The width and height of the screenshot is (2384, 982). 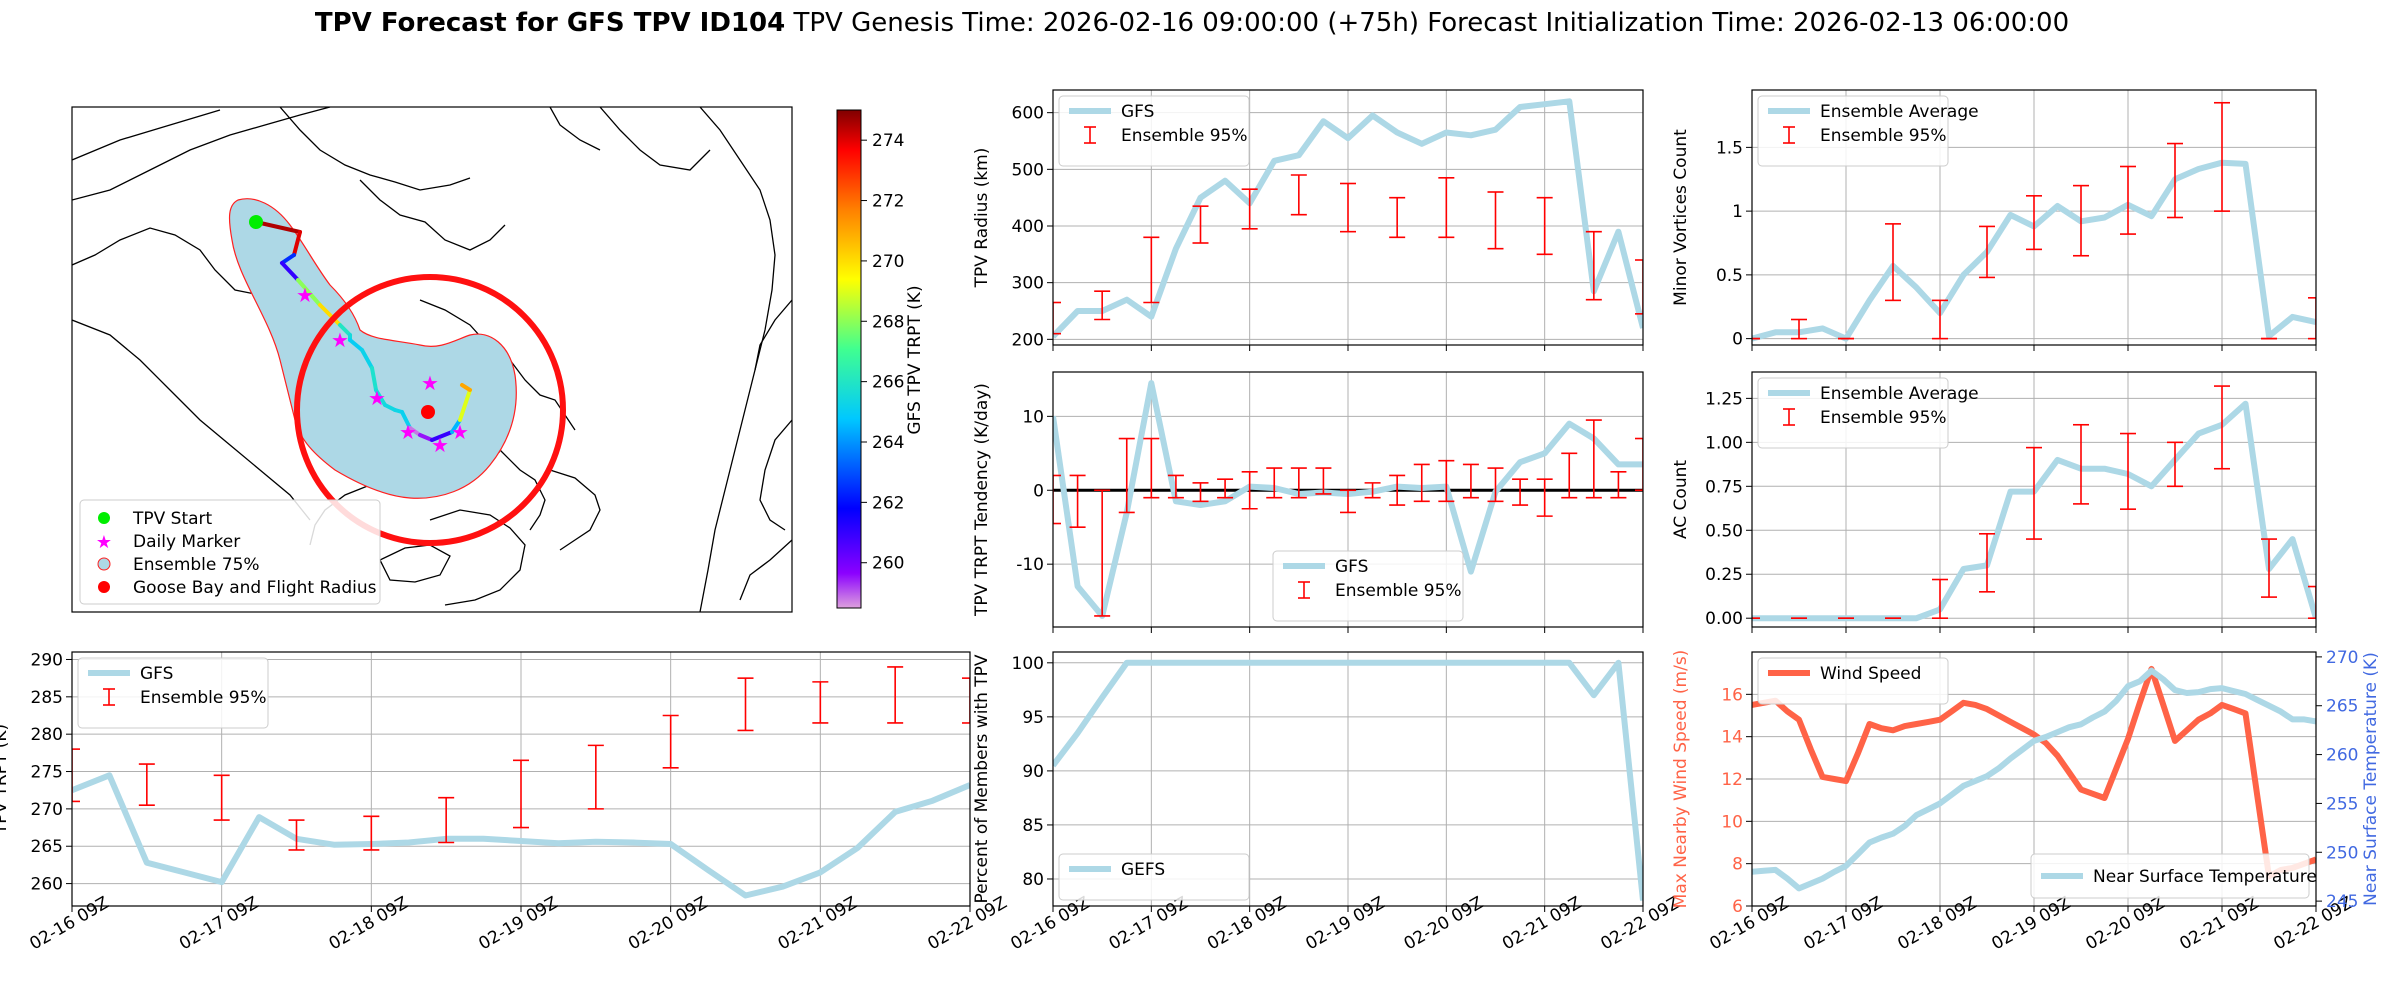 I want to click on y-tick-label: 1, so click(x=1737, y=212).